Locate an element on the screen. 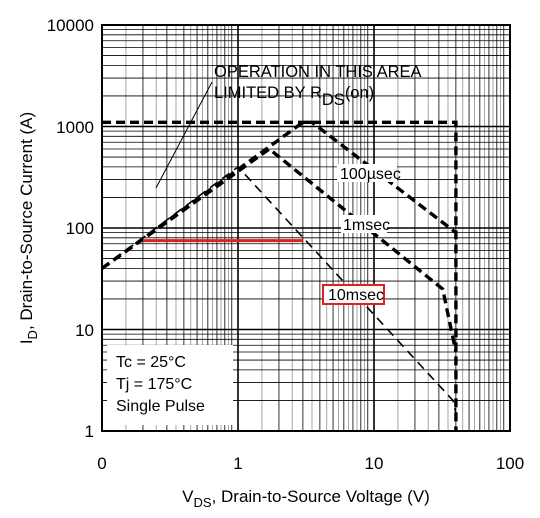 Image resolution: width=540 pixels, height=518 pixels. x-tick-label: 0 is located at coordinates (101, 463).